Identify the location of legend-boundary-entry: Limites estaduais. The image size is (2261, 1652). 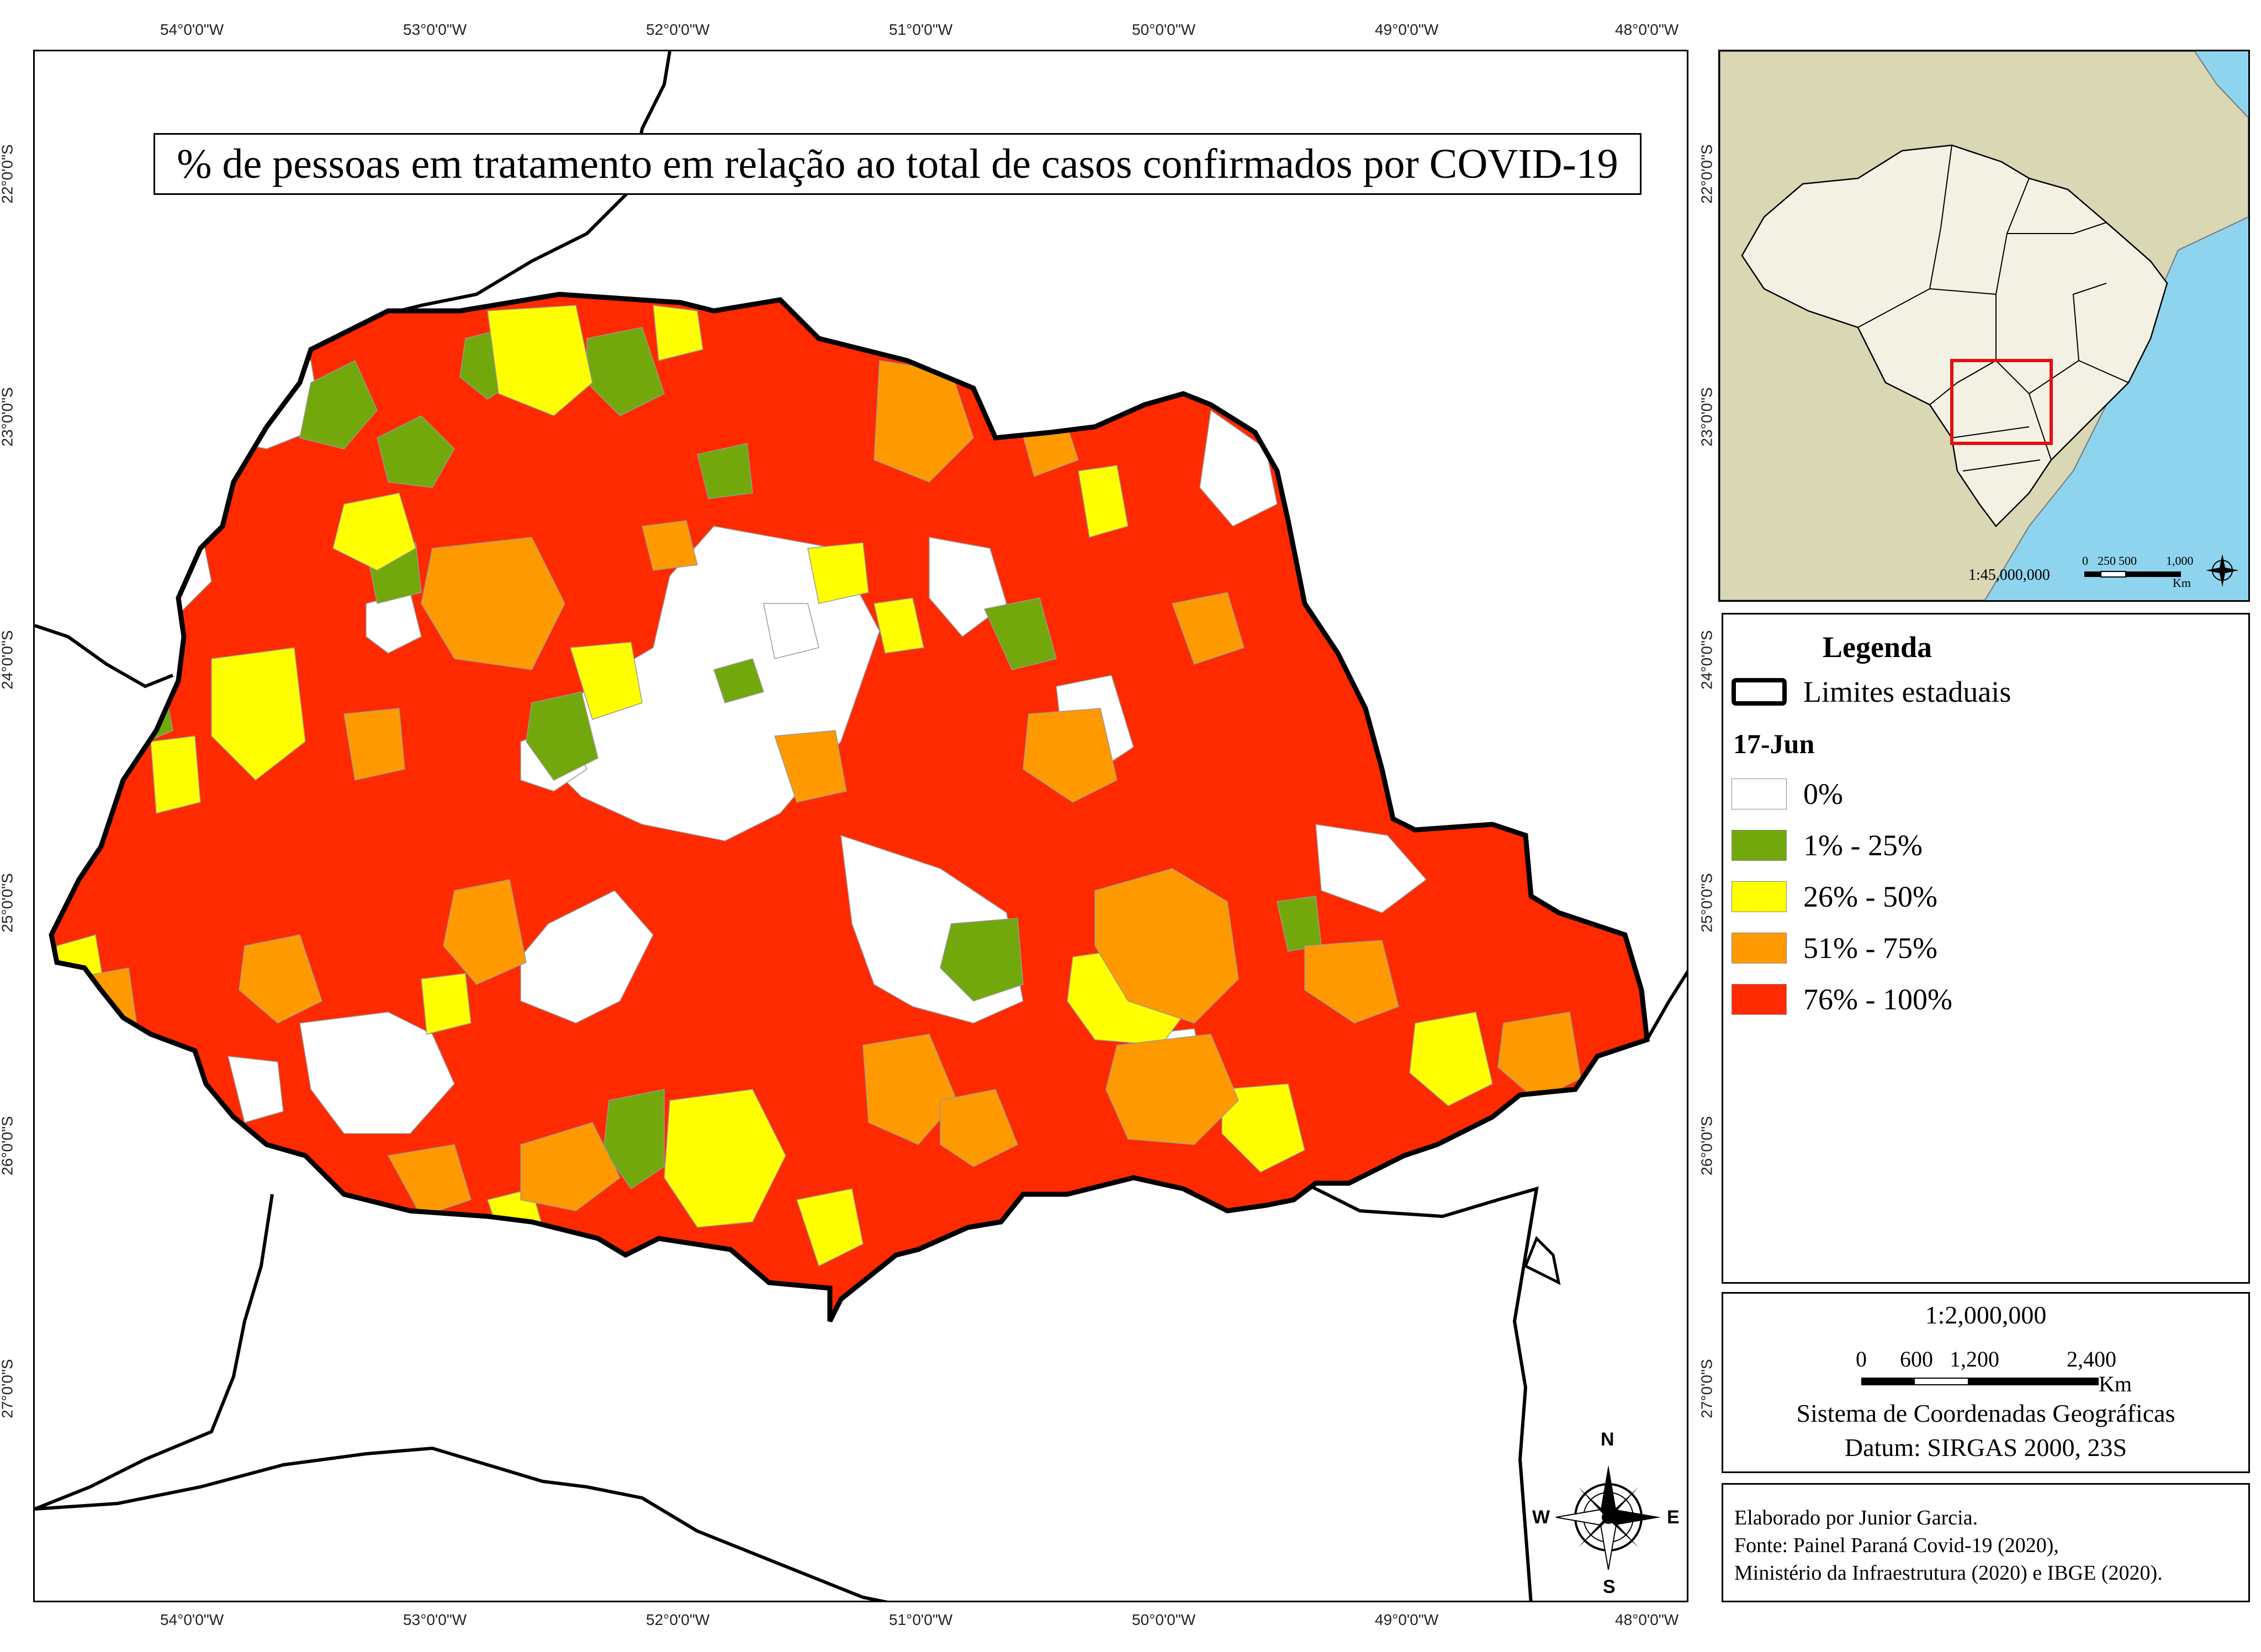
(1871, 692).